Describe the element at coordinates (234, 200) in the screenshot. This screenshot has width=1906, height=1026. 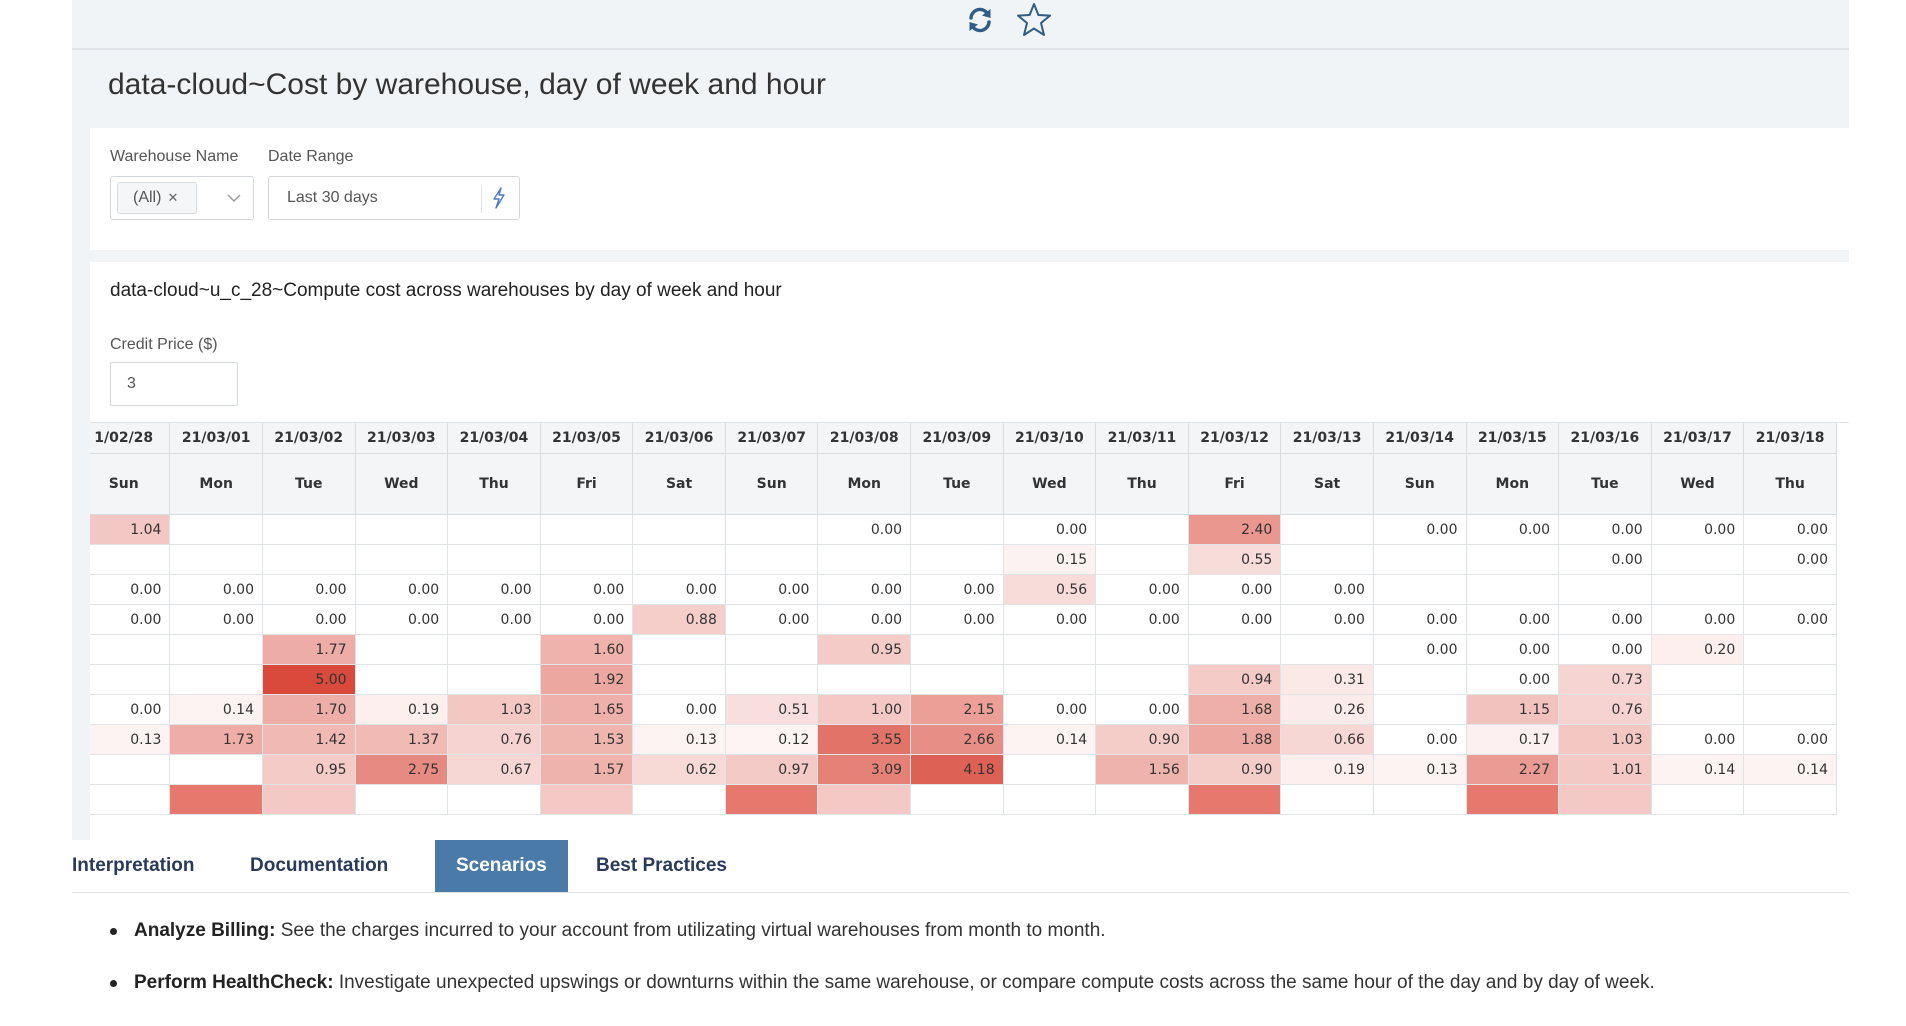
I see `chevron-down-icon` at that location.